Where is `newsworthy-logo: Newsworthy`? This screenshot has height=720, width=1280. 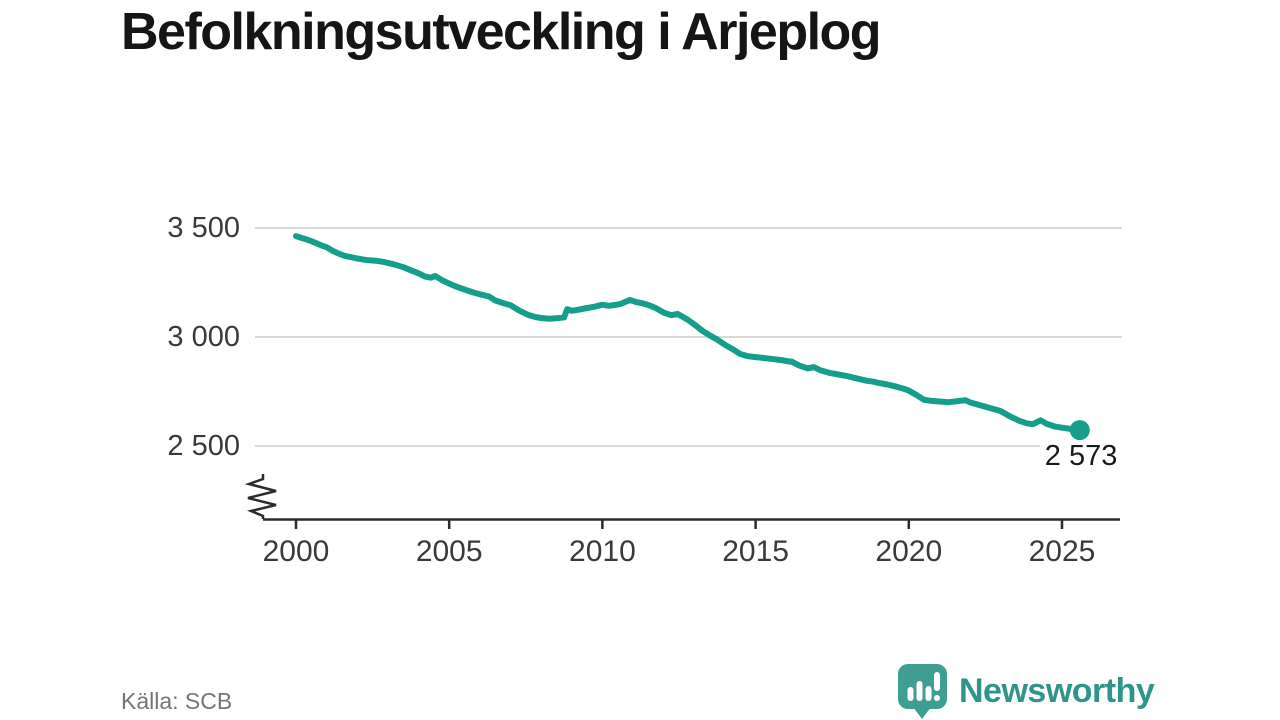 newsworthy-logo: Newsworthy is located at coordinates (1026, 691).